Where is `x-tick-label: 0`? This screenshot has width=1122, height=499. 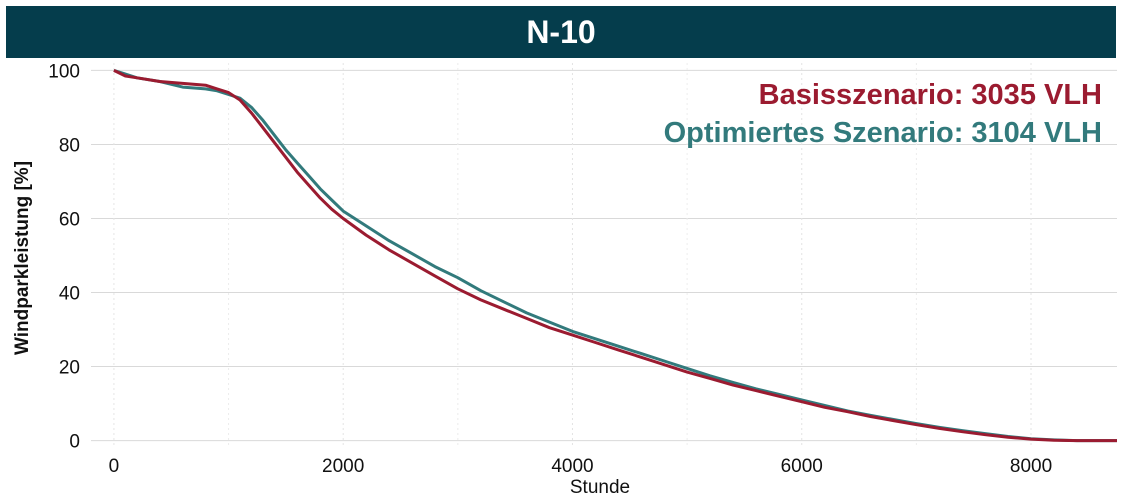 x-tick-label: 0 is located at coordinates (114, 466).